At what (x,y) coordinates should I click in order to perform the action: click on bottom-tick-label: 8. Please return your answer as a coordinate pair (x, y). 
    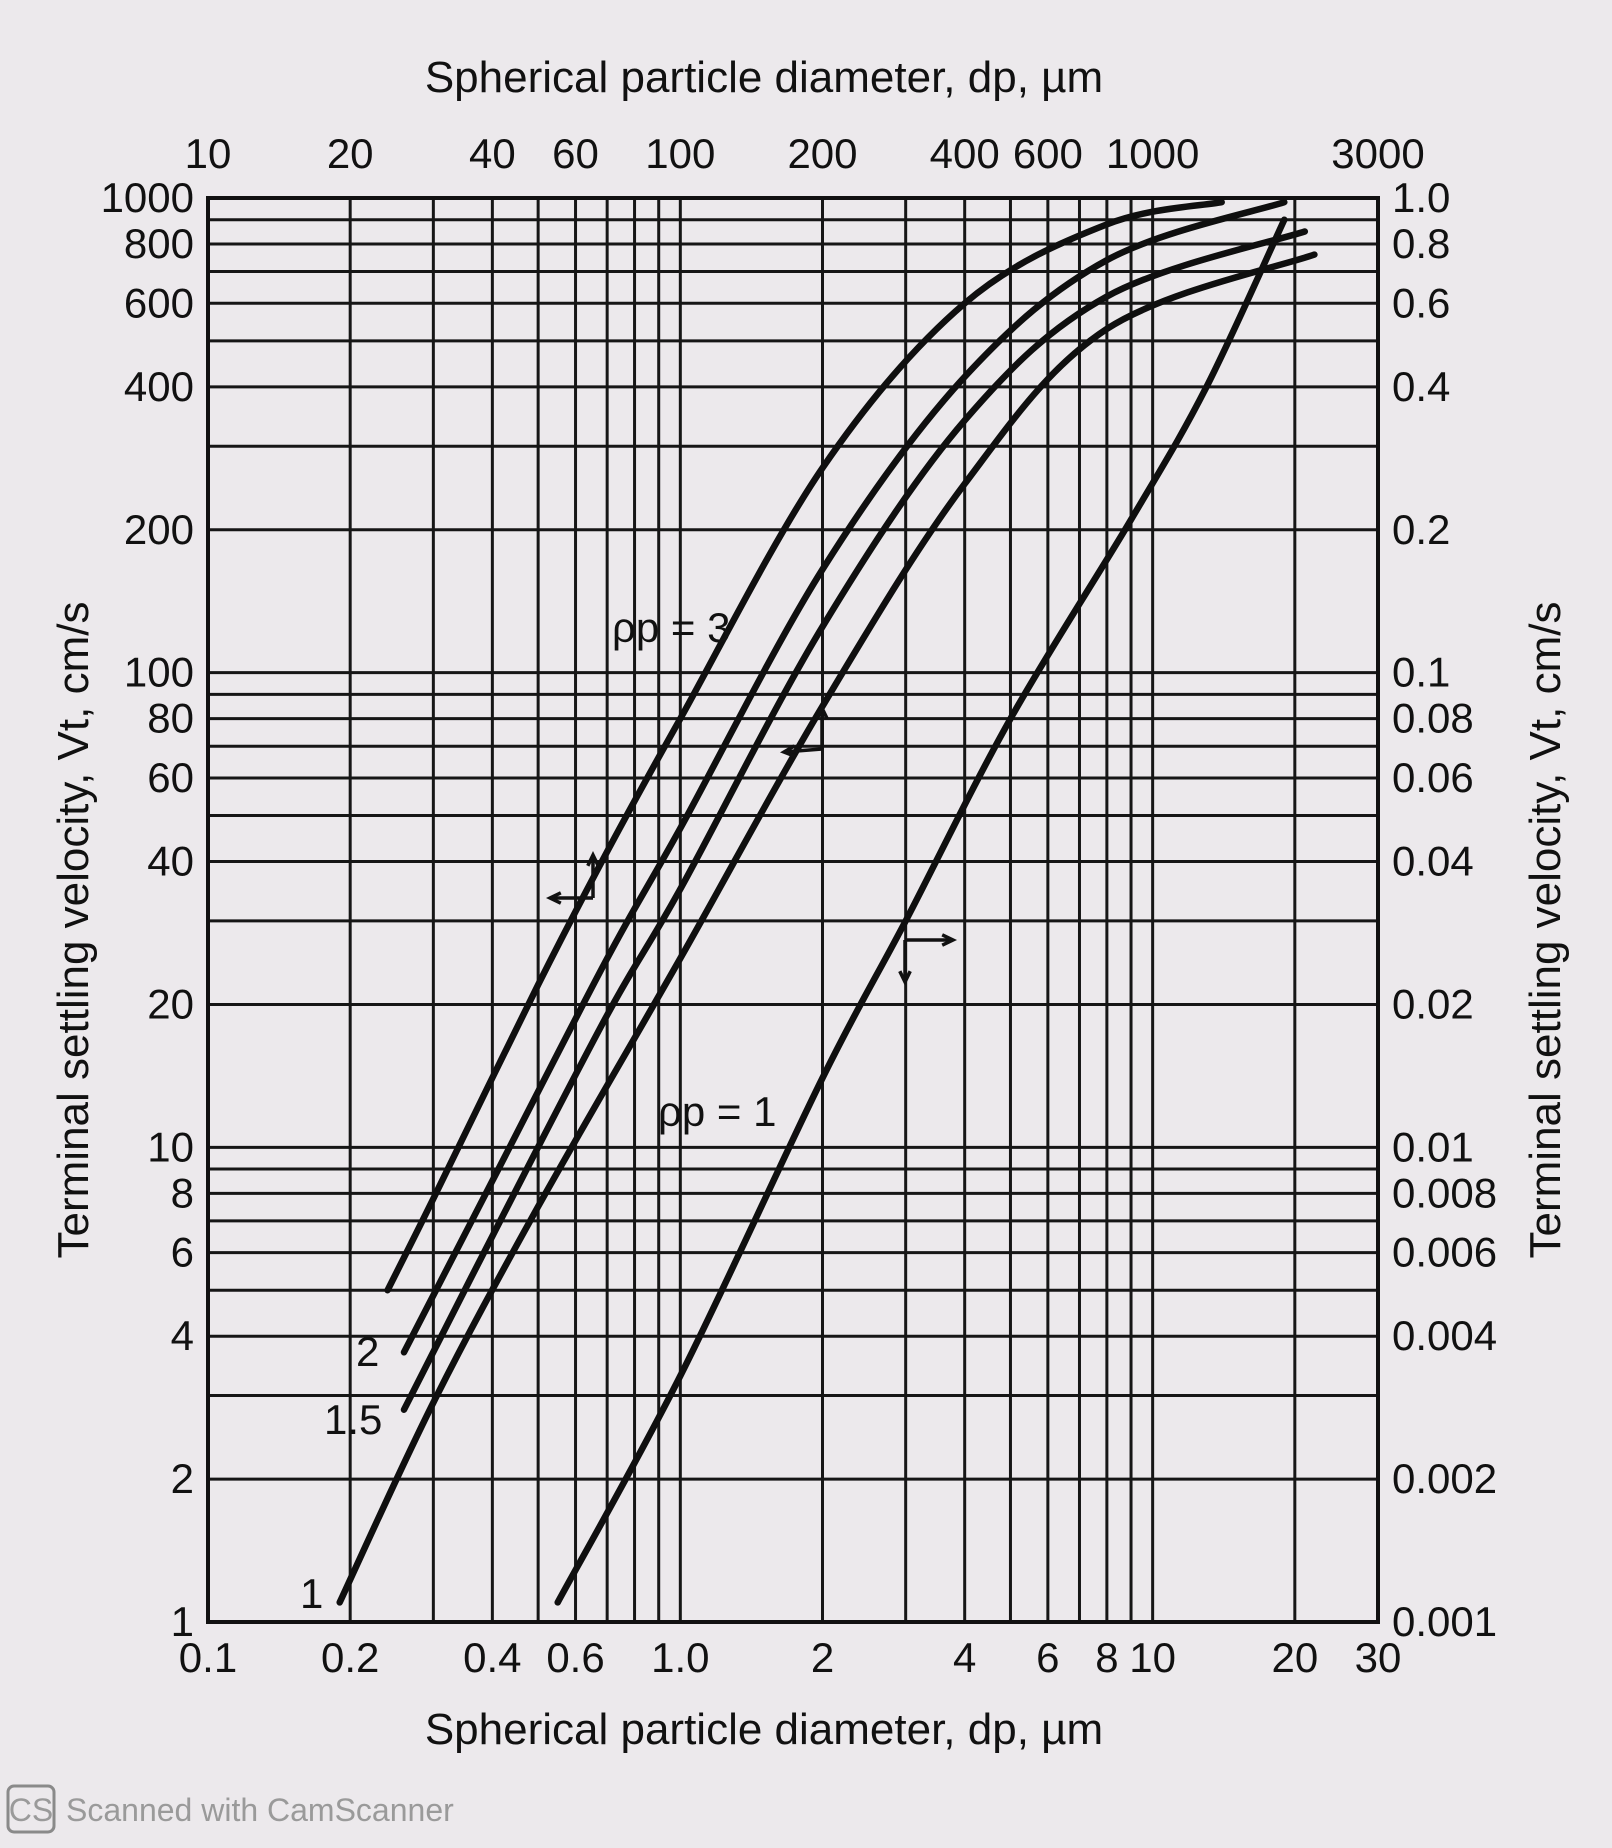
    Looking at the image, I should click on (1106, 1657).